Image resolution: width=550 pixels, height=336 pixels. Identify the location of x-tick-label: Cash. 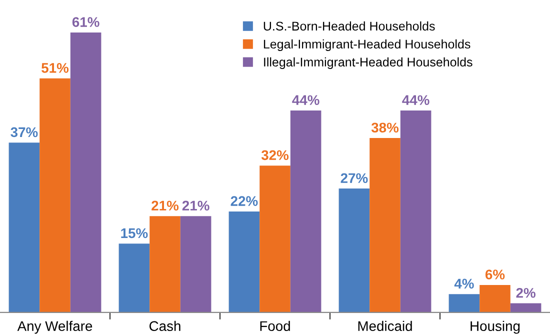
(164, 326).